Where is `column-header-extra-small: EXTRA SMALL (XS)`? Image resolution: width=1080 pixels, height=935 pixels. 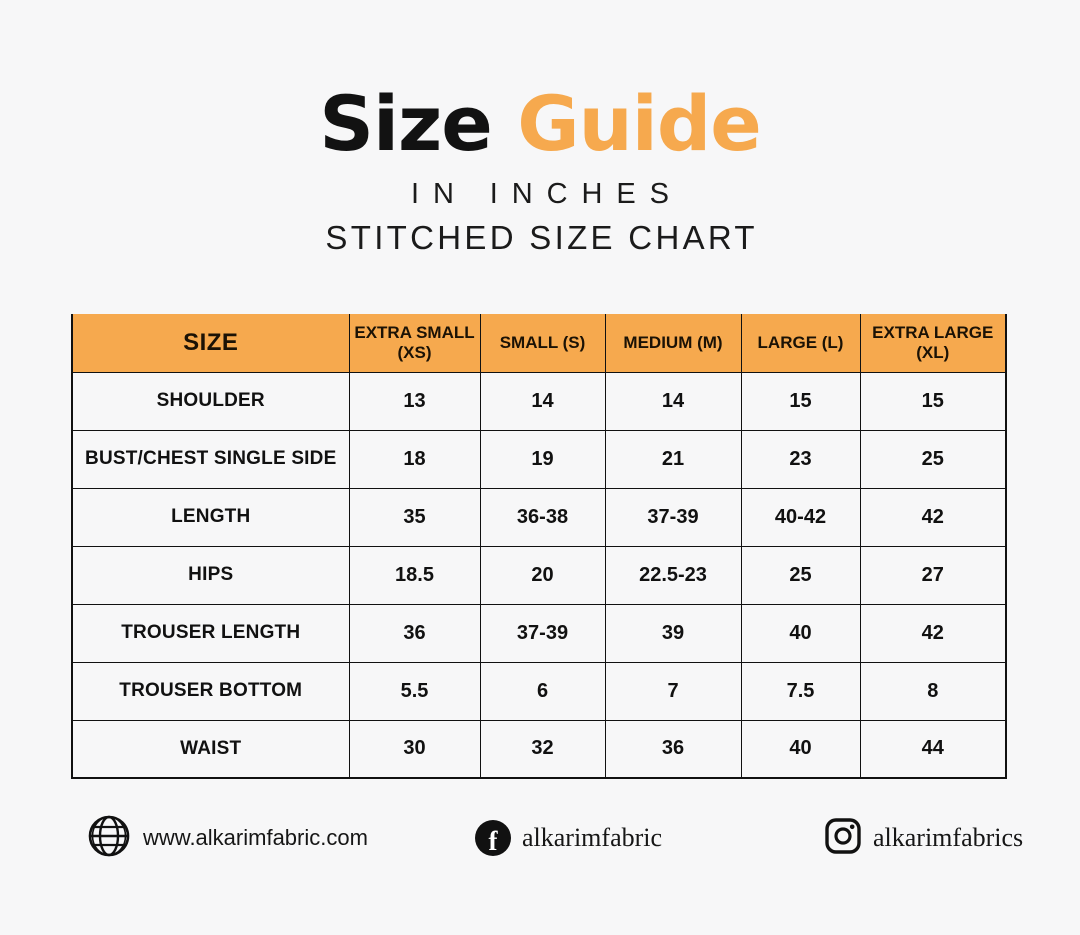
column-header-extra-small: EXTRA SMALL (XS) is located at coordinates (414, 343).